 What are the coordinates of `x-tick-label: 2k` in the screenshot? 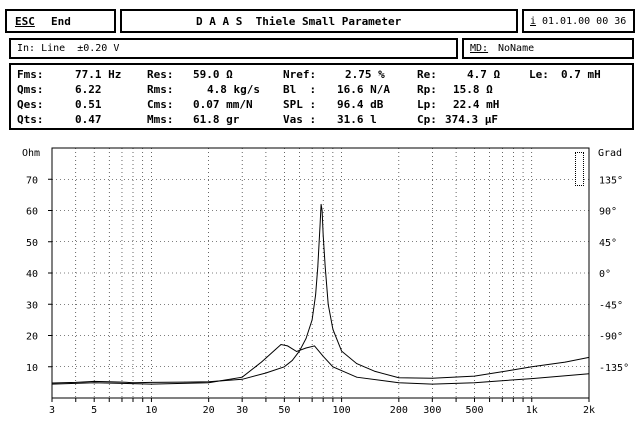 It's located at (589, 410).